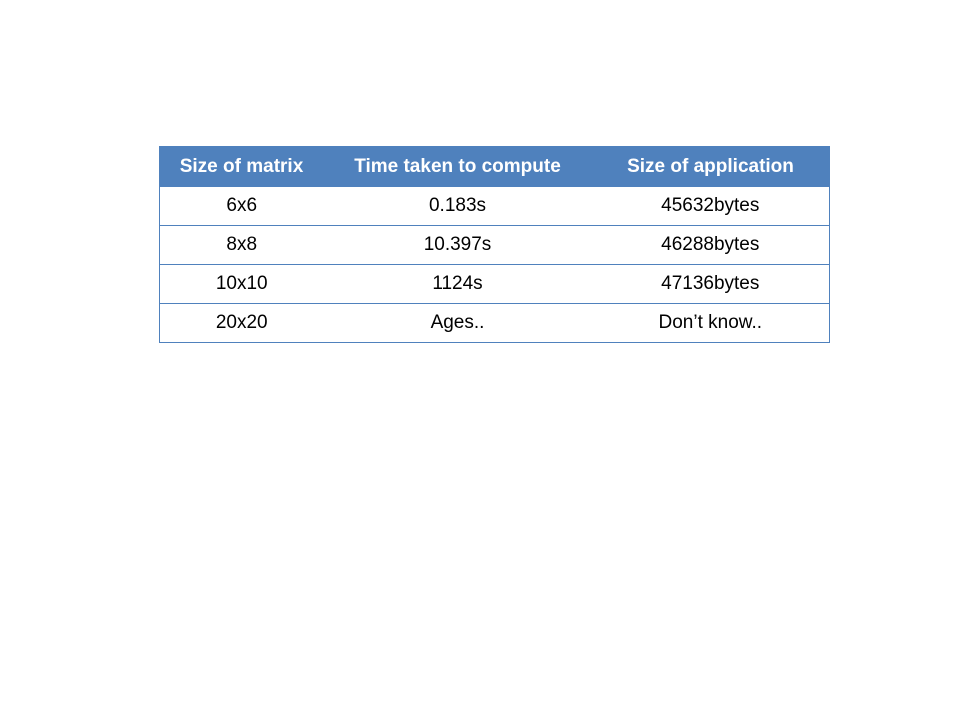 The height and width of the screenshot is (720, 960). Describe the element at coordinates (241, 323) in the screenshot. I see `cell-matrix-size: 20x20` at that location.